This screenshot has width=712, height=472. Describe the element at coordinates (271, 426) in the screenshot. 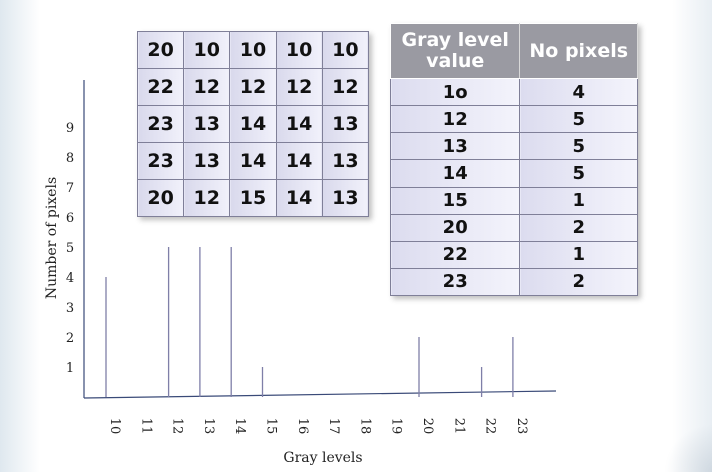

I see `x-tick-label: 15` at that location.